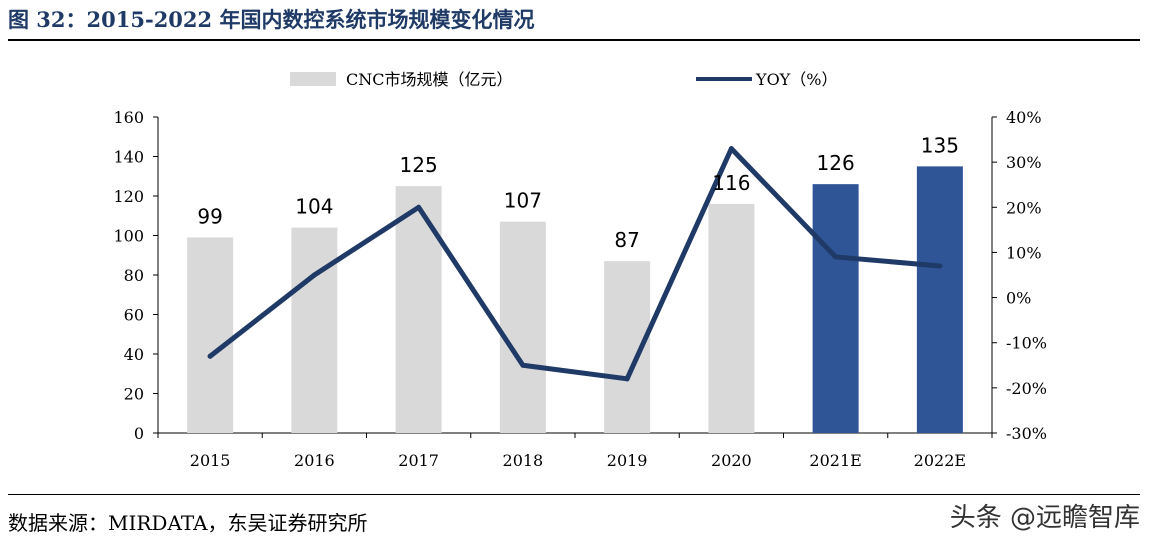 The width and height of the screenshot is (1150, 543). What do you see at coordinates (940, 460) in the screenshot?
I see `x-axis-tick-label: 2022E` at bounding box center [940, 460].